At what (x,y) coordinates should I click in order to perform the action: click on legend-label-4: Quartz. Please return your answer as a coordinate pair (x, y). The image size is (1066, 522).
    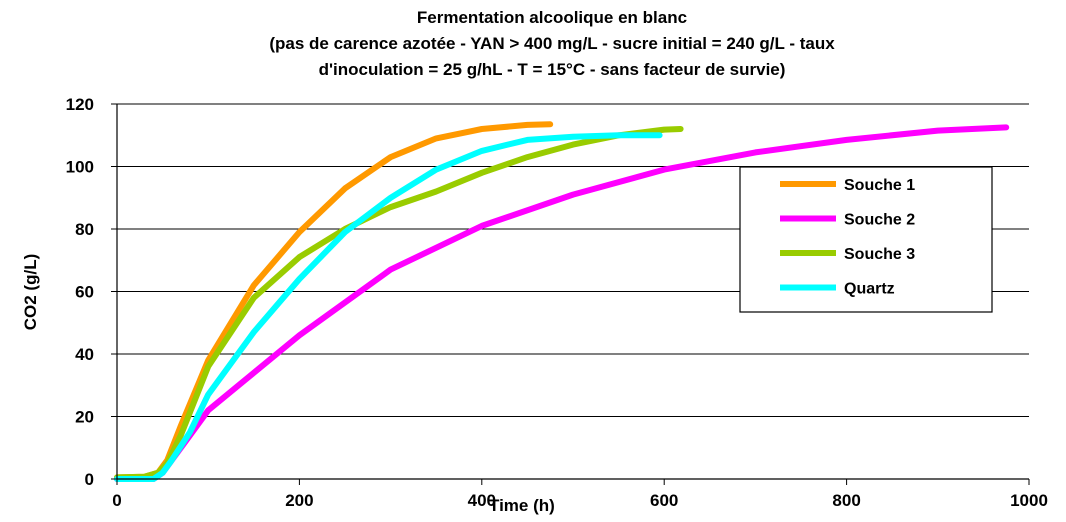
    Looking at the image, I should click on (869, 289).